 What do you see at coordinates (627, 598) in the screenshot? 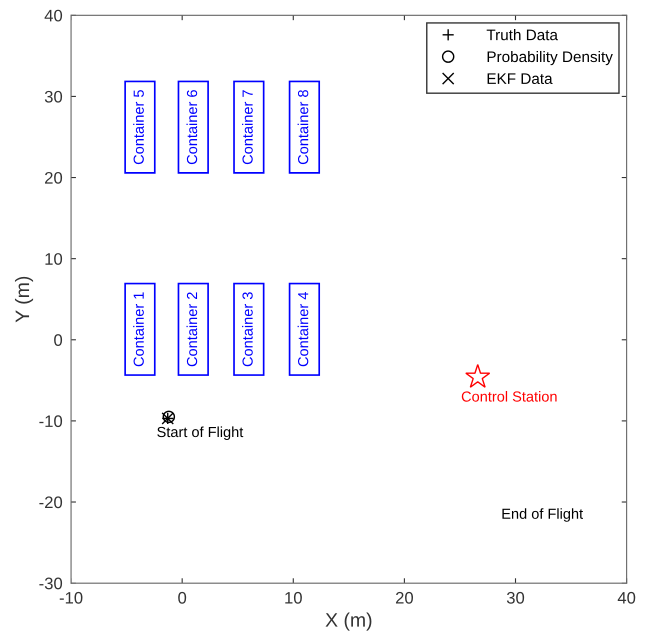
I see `x-tick-label: 40` at bounding box center [627, 598].